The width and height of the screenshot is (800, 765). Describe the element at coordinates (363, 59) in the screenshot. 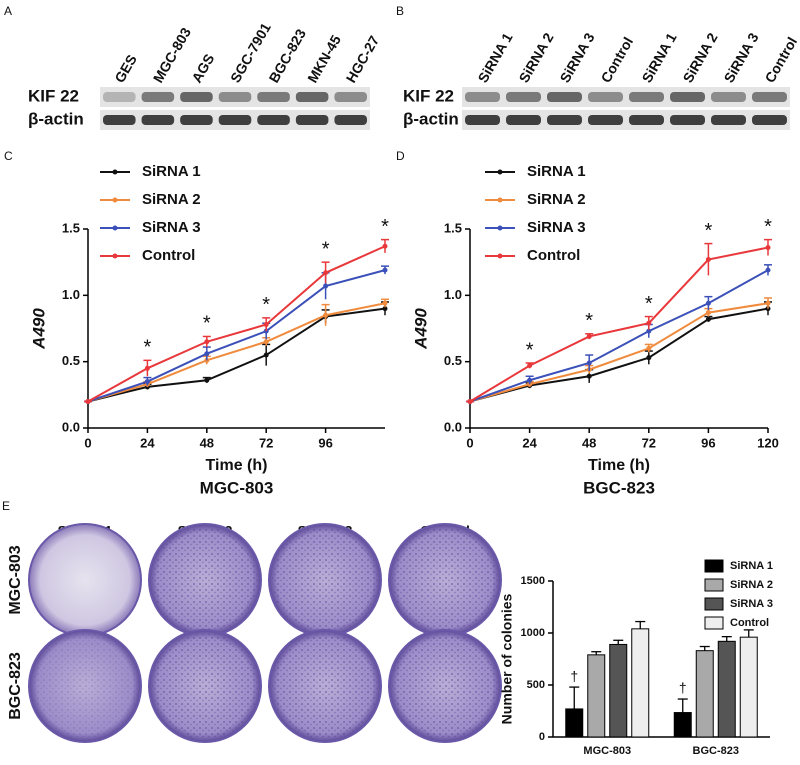

I see `lane-label: HGC-27` at that location.